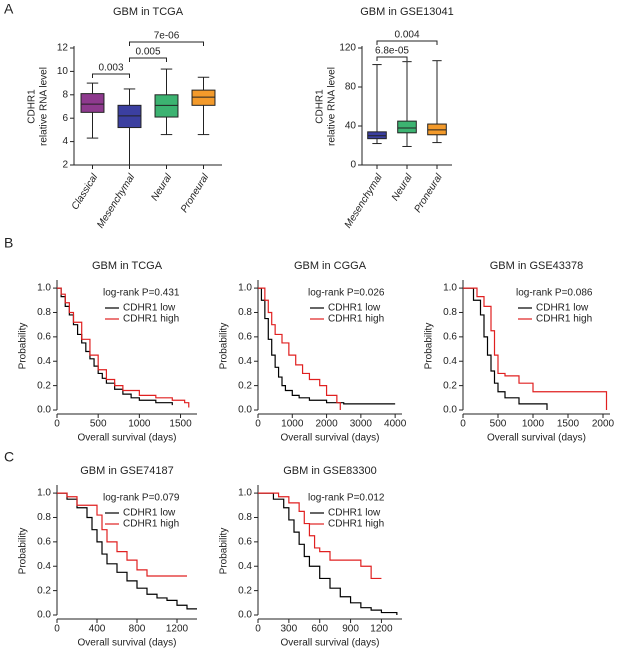  Describe the element at coordinates (180, 424) in the screenshot. I see `x-tick-label: 1500` at that location.